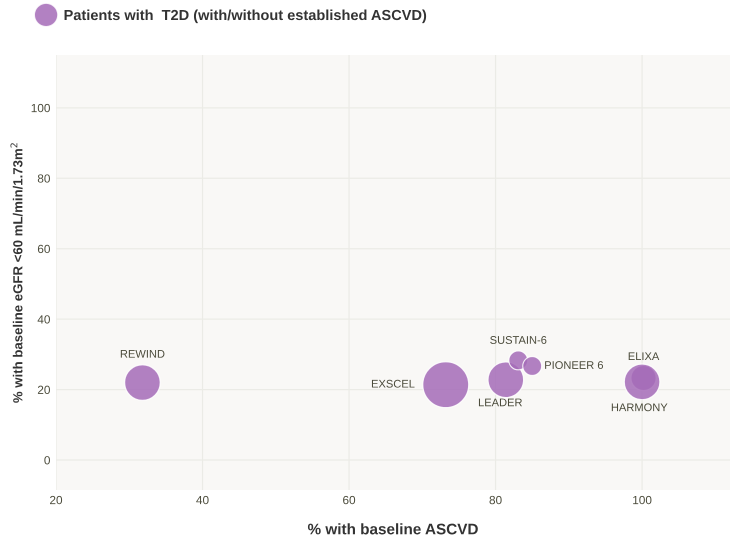  I want to click on y-tick-label: 20, so click(44, 390).